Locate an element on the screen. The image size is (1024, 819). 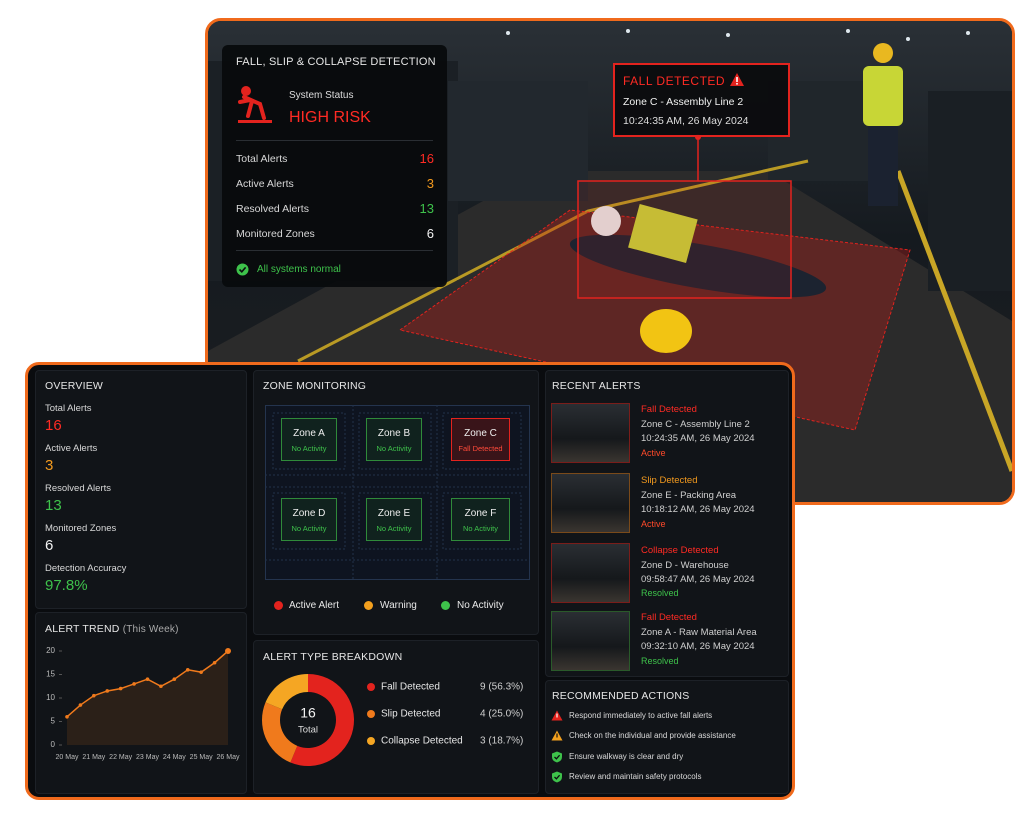
zone-box: Zone B No Activity is located at coordinates (394, 439).